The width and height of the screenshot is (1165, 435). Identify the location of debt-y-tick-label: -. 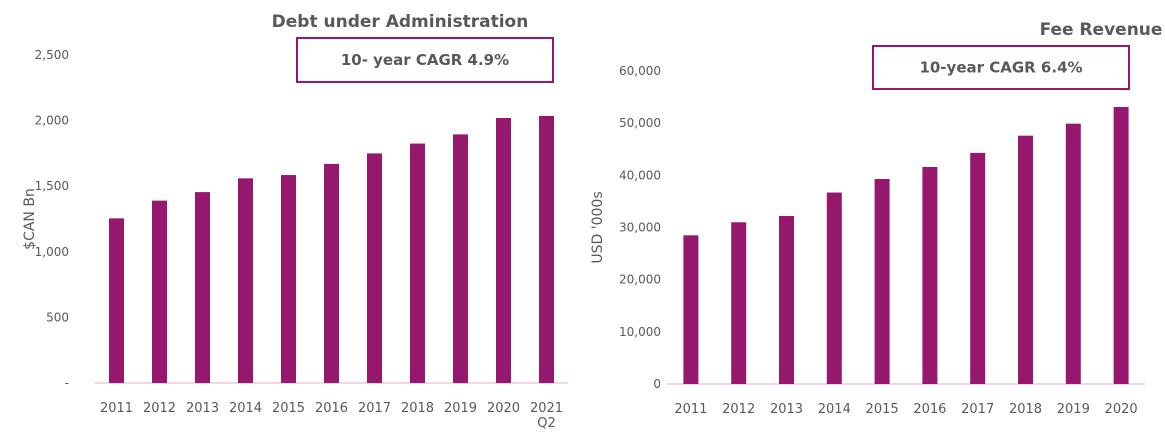
(67, 383).